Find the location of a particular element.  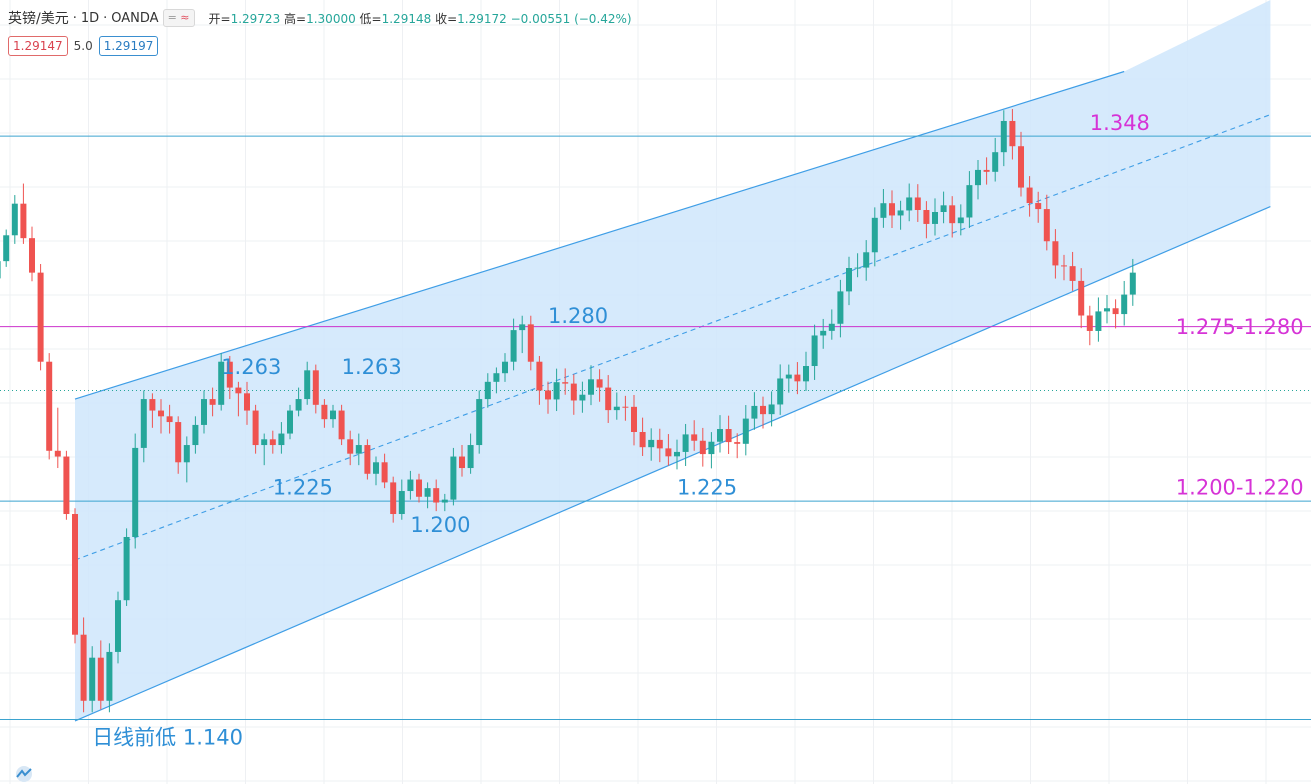

sell-price-button: 1.29147 is located at coordinates (38, 46).